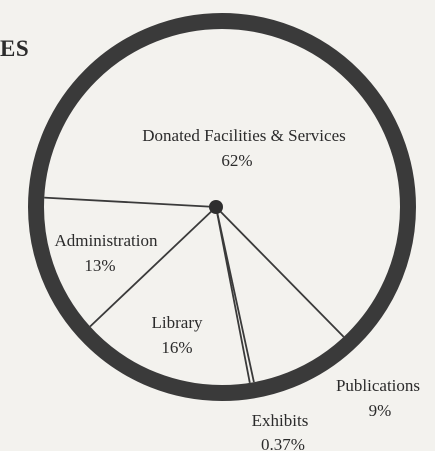 The width and height of the screenshot is (435, 451). Describe the element at coordinates (280, 420) in the screenshot. I see `slice-label-exhibits: Exhibits` at that location.